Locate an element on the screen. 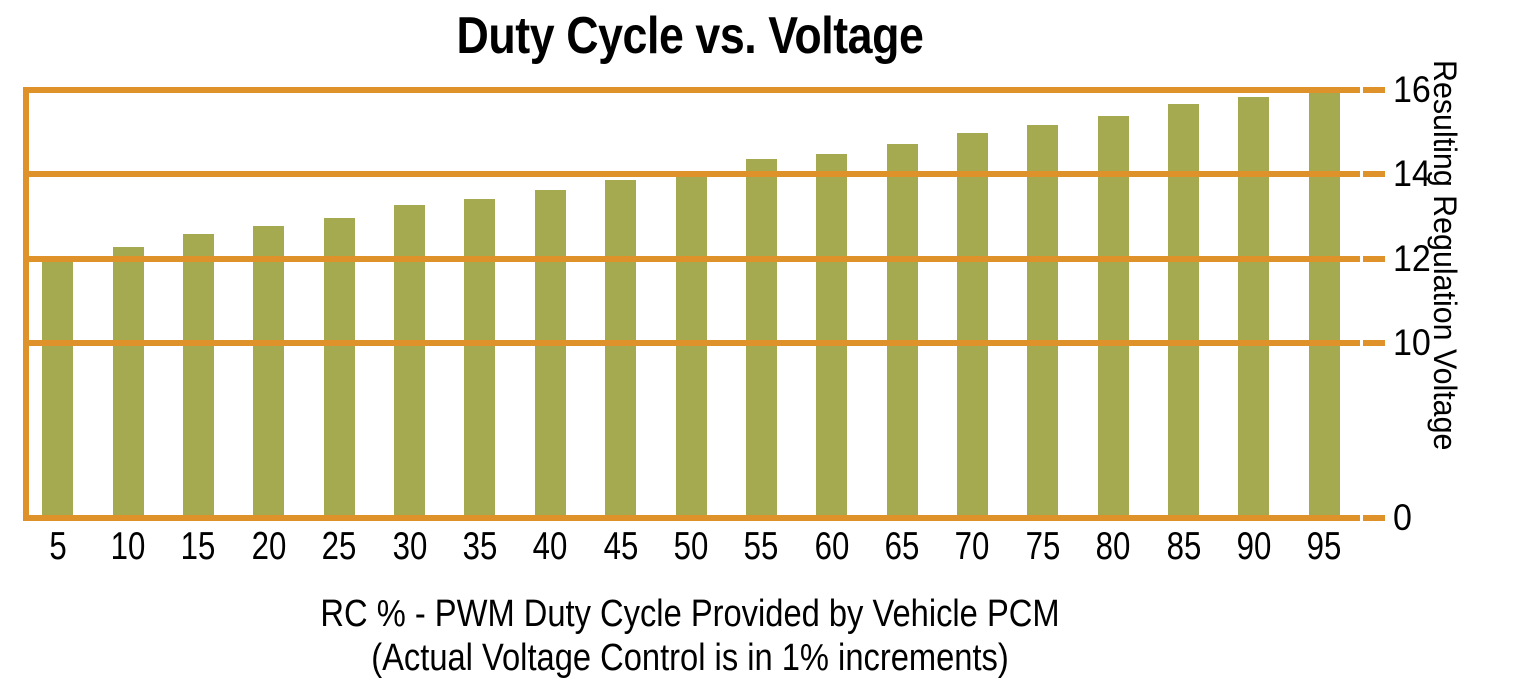 This screenshot has width=1526, height=699. x-axis-tick-label: 50 is located at coordinates (691, 546).